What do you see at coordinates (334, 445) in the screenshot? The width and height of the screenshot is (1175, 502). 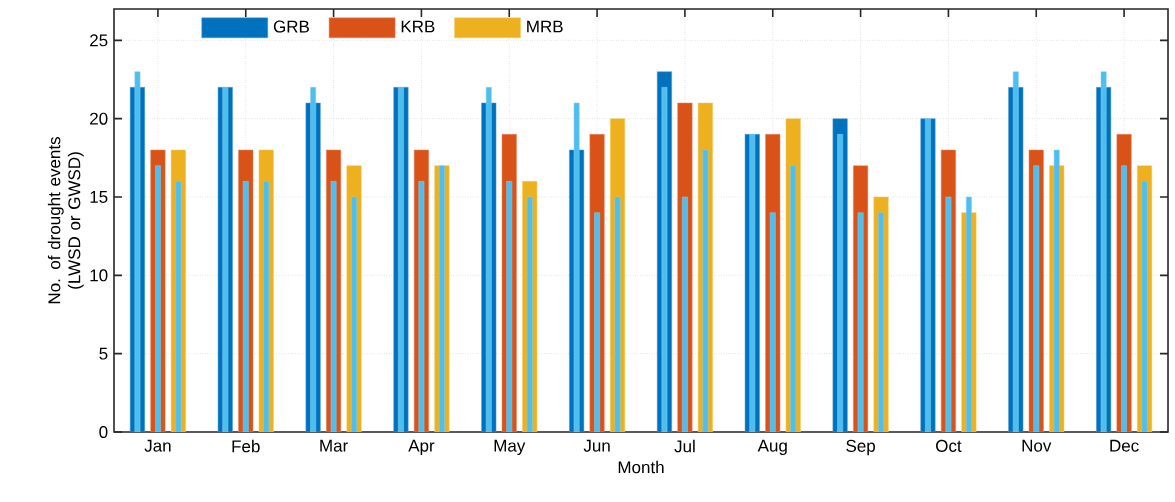 I see `x-tick-label: Mar` at bounding box center [334, 445].